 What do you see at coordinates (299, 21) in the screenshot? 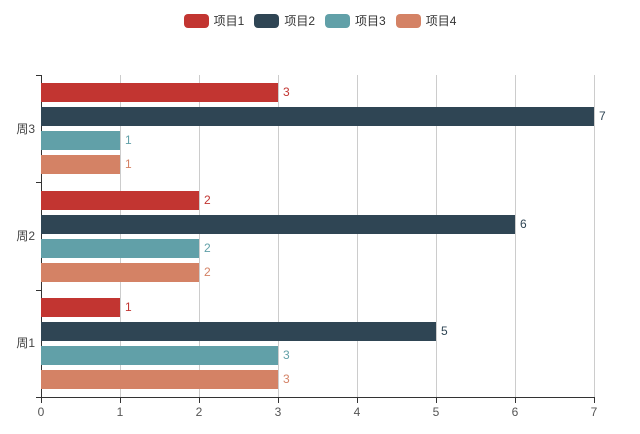
I see `legend-label: 项目2` at bounding box center [299, 21].